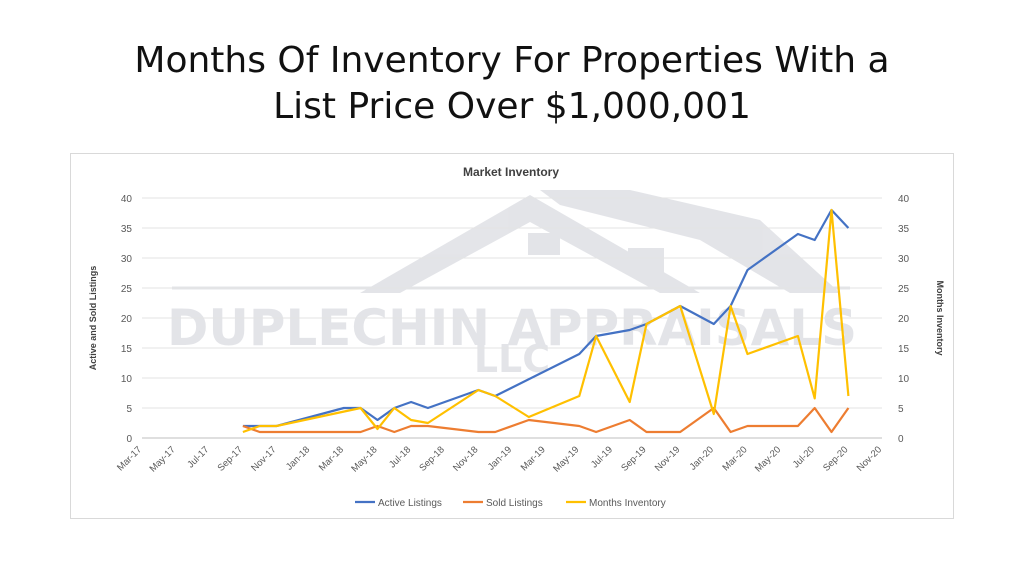 Image resolution: width=1024 pixels, height=576 pixels. Describe the element at coordinates (431, 458) in the screenshot. I see `x-tick-label: Sep-18` at that location.